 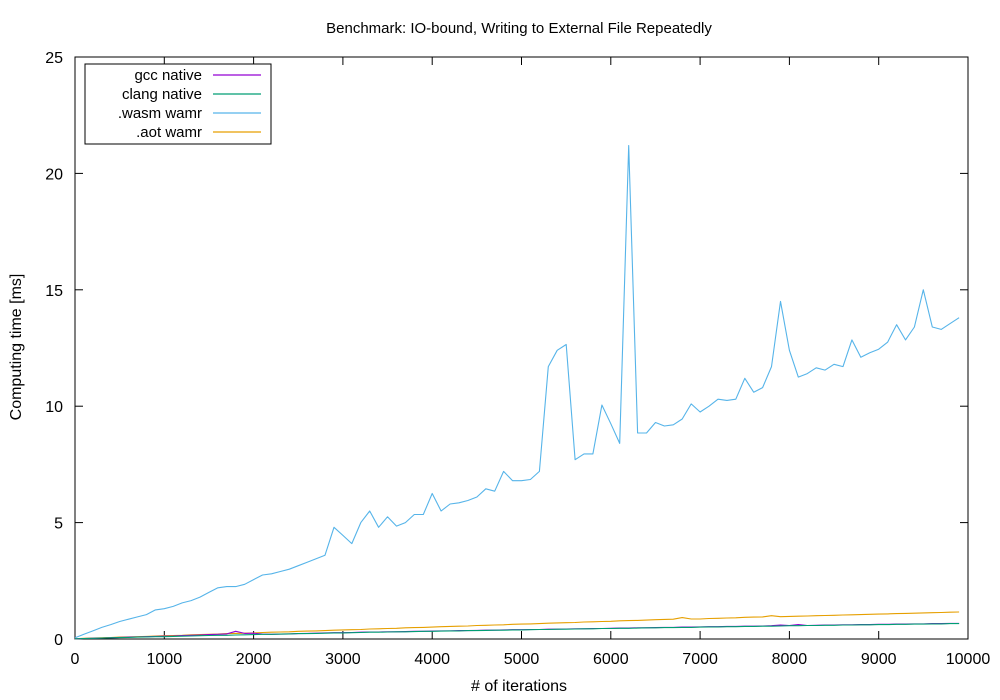 What do you see at coordinates (790, 659) in the screenshot?
I see `x-tick-label: 8000` at bounding box center [790, 659].